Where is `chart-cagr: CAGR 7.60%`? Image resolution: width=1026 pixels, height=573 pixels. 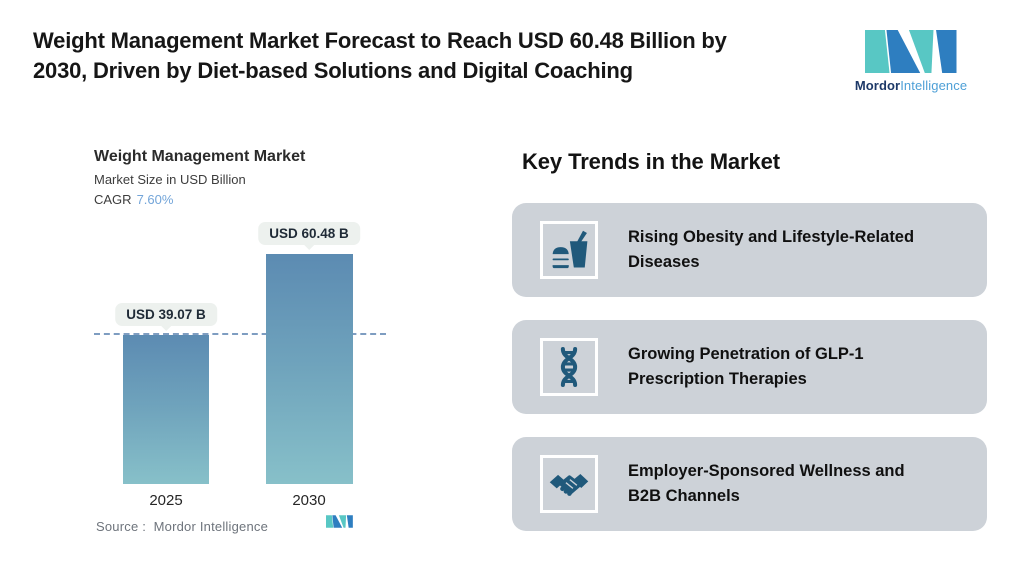 chart-cagr: CAGR 7.60% is located at coordinates (133, 199).